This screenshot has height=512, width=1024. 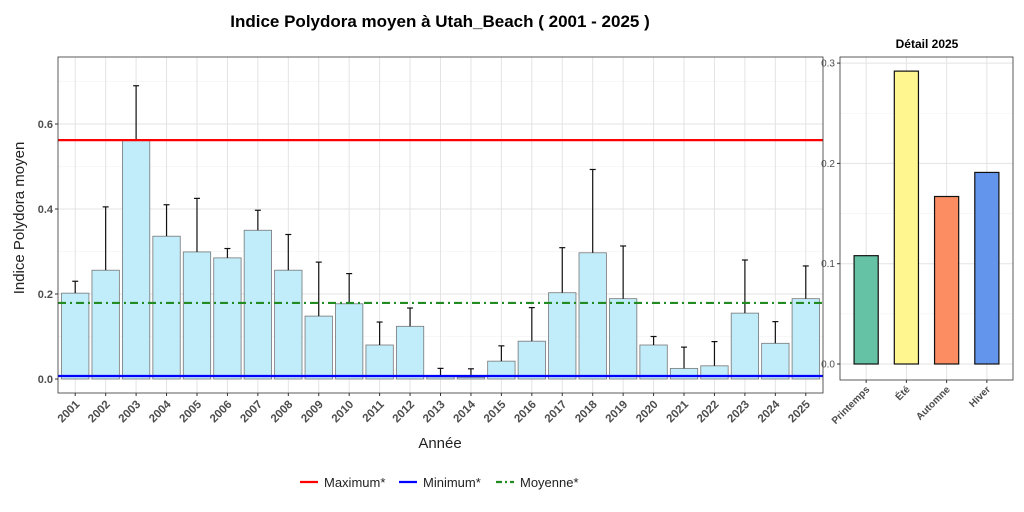 What do you see at coordinates (586, 411) in the screenshot?
I see `x-tick-label: 2018` at bounding box center [586, 411].